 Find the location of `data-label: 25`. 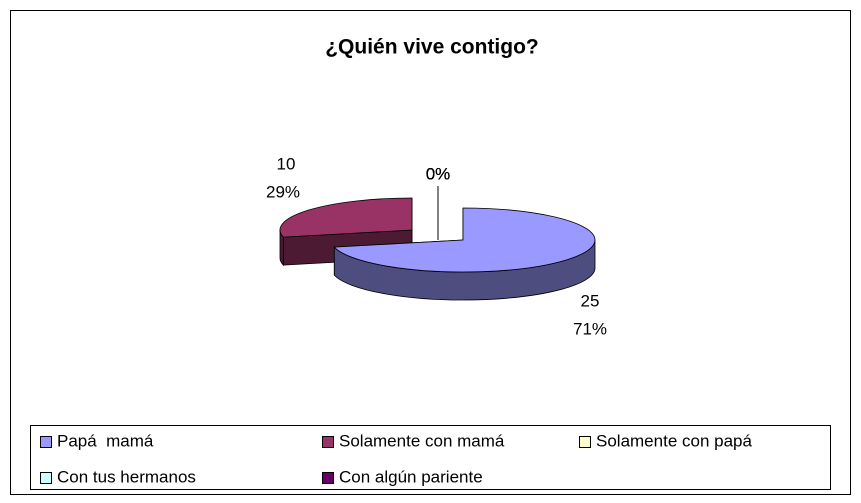

data-label: 25 is located at coordinates (590, 300).